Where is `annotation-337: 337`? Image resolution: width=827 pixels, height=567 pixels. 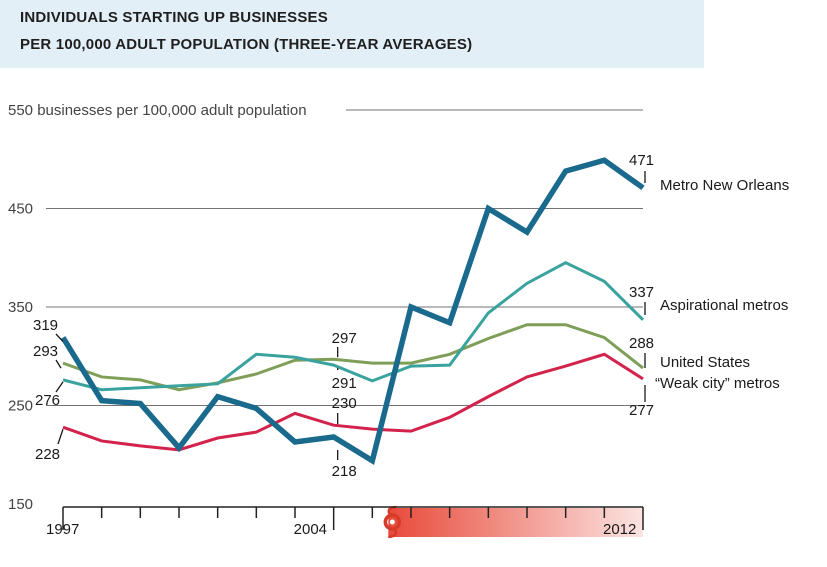
annotation-337: 337 is located at coordinates (641, 292).